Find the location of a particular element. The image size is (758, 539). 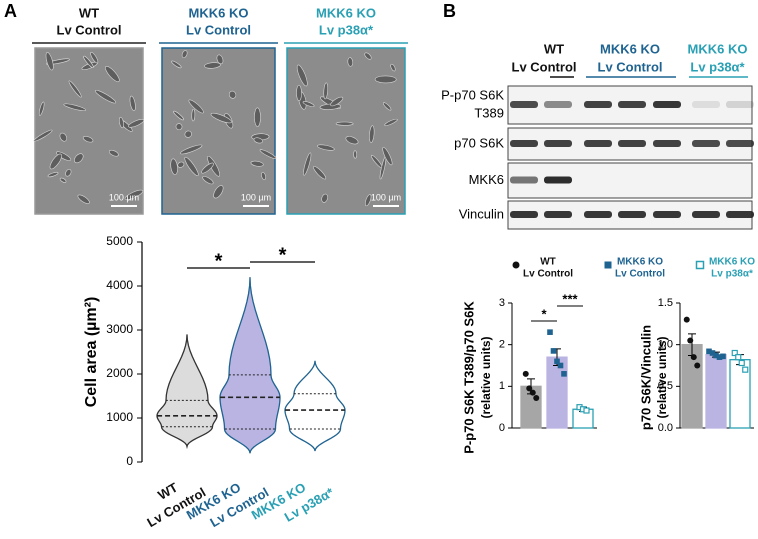

blot-row-label: P-p70 S6K is located at coordinates (472, 94).